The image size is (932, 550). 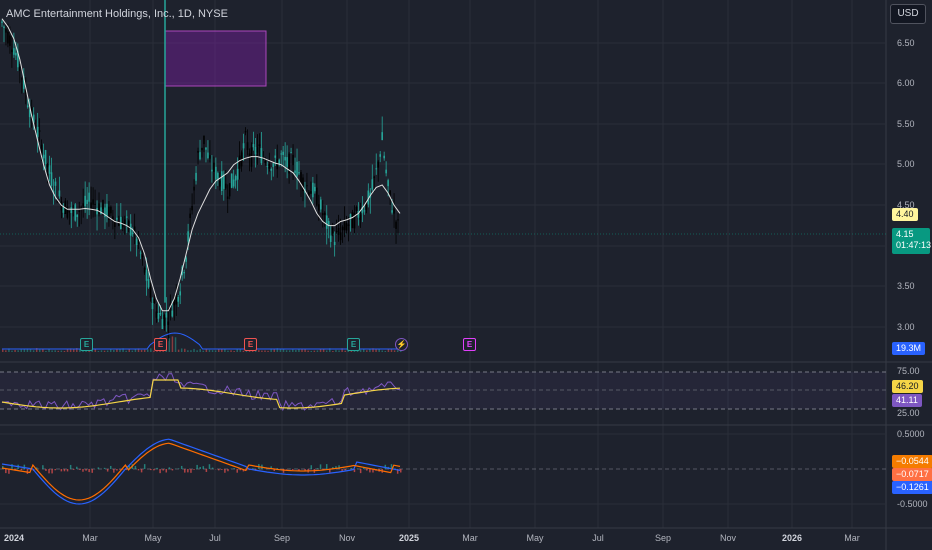 I want to click on time-label: 2025, so click(x=409, y=538).